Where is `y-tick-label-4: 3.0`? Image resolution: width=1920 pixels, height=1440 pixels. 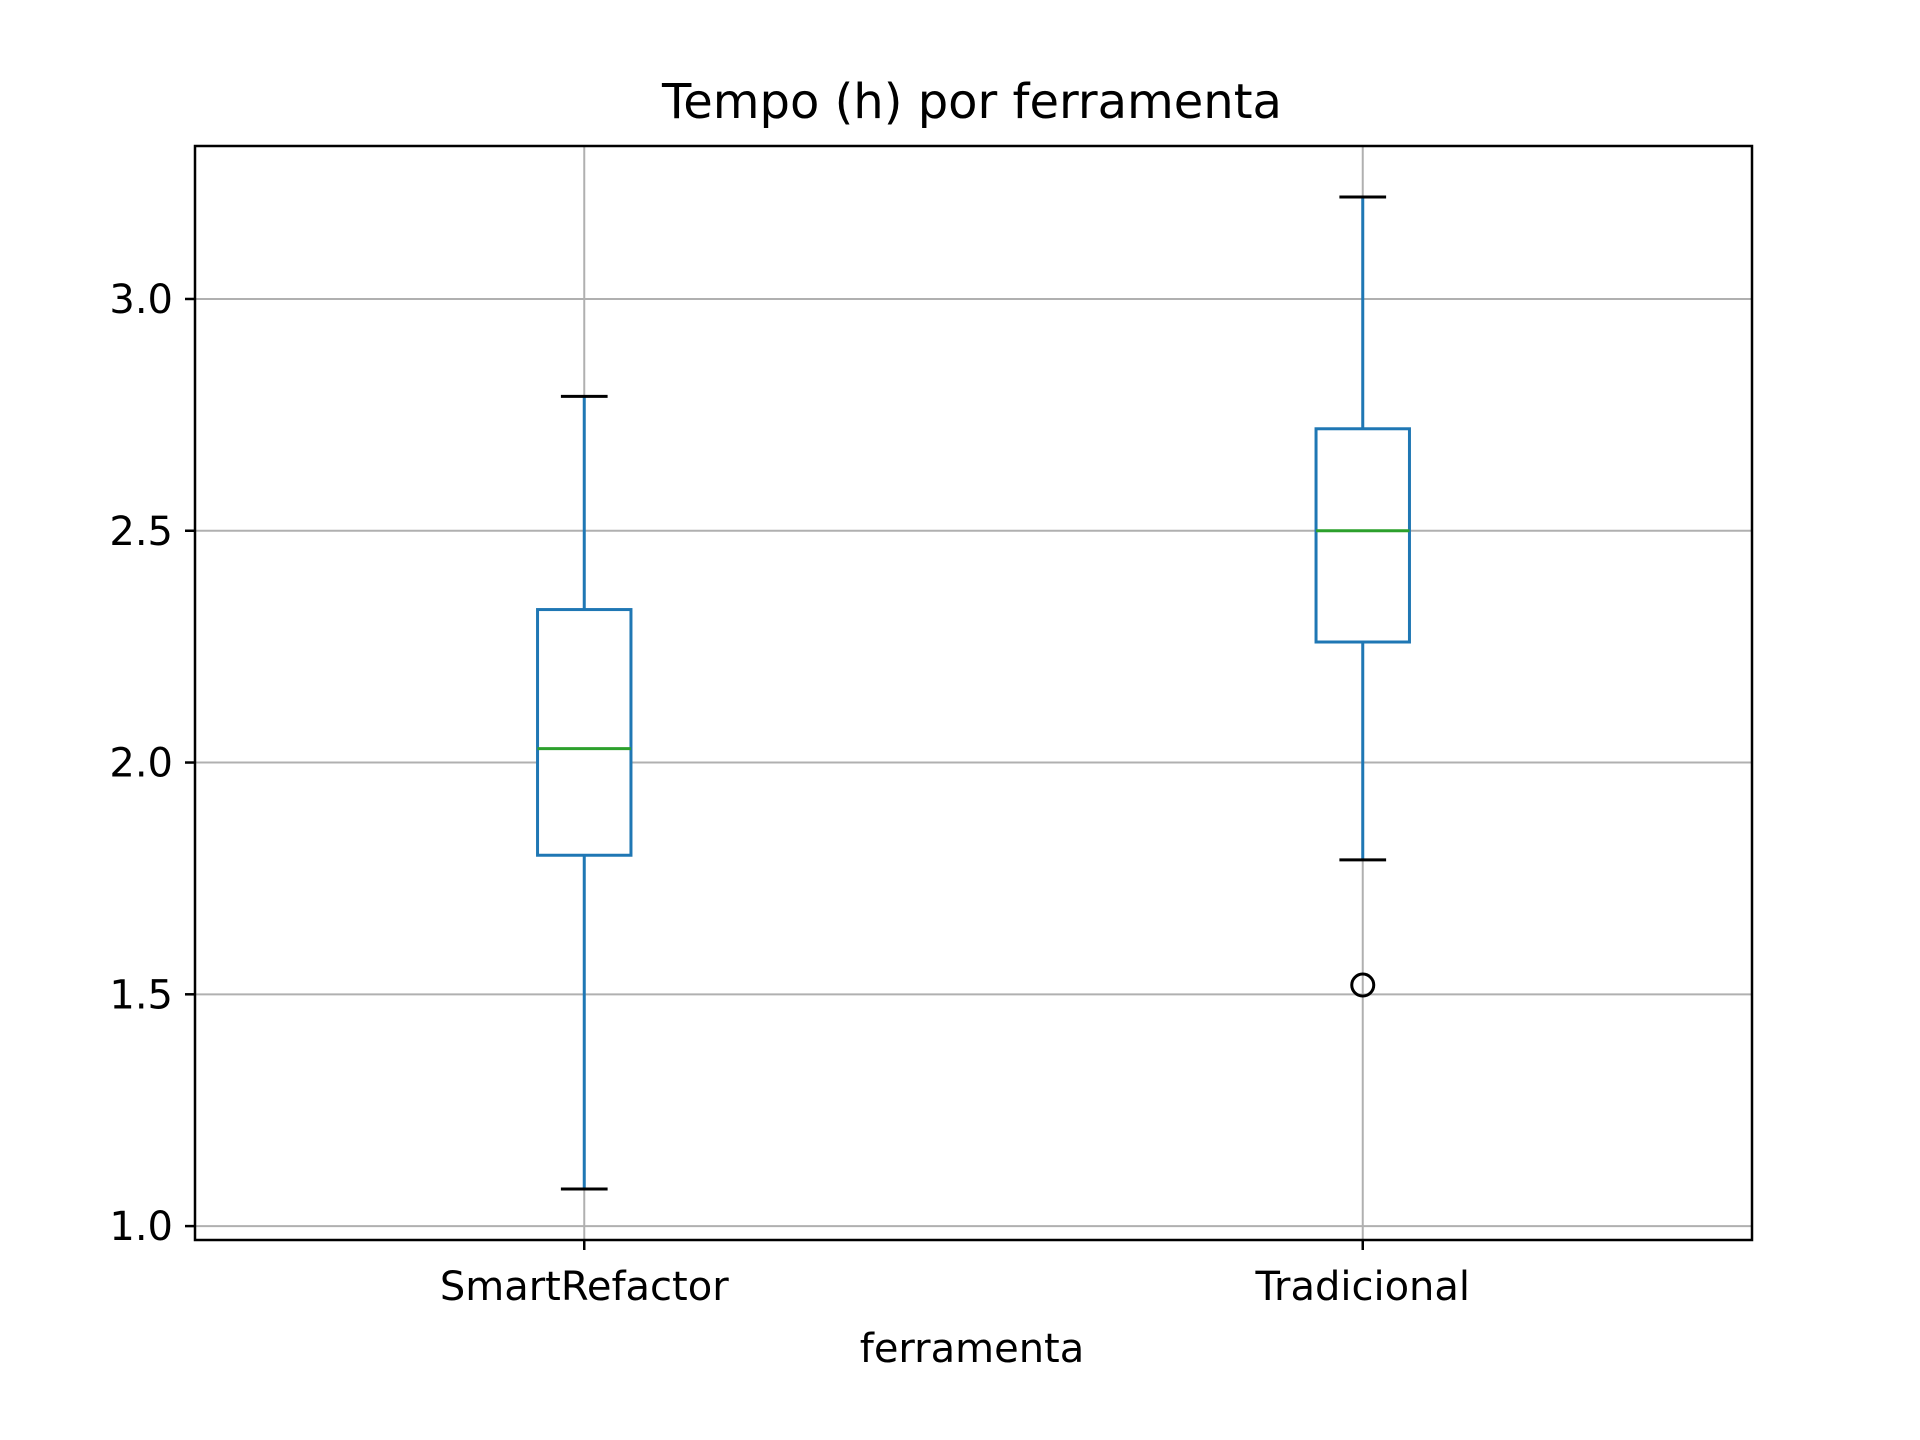 y-tick-label-4: 3.0 is located at coordinates (141, 300).